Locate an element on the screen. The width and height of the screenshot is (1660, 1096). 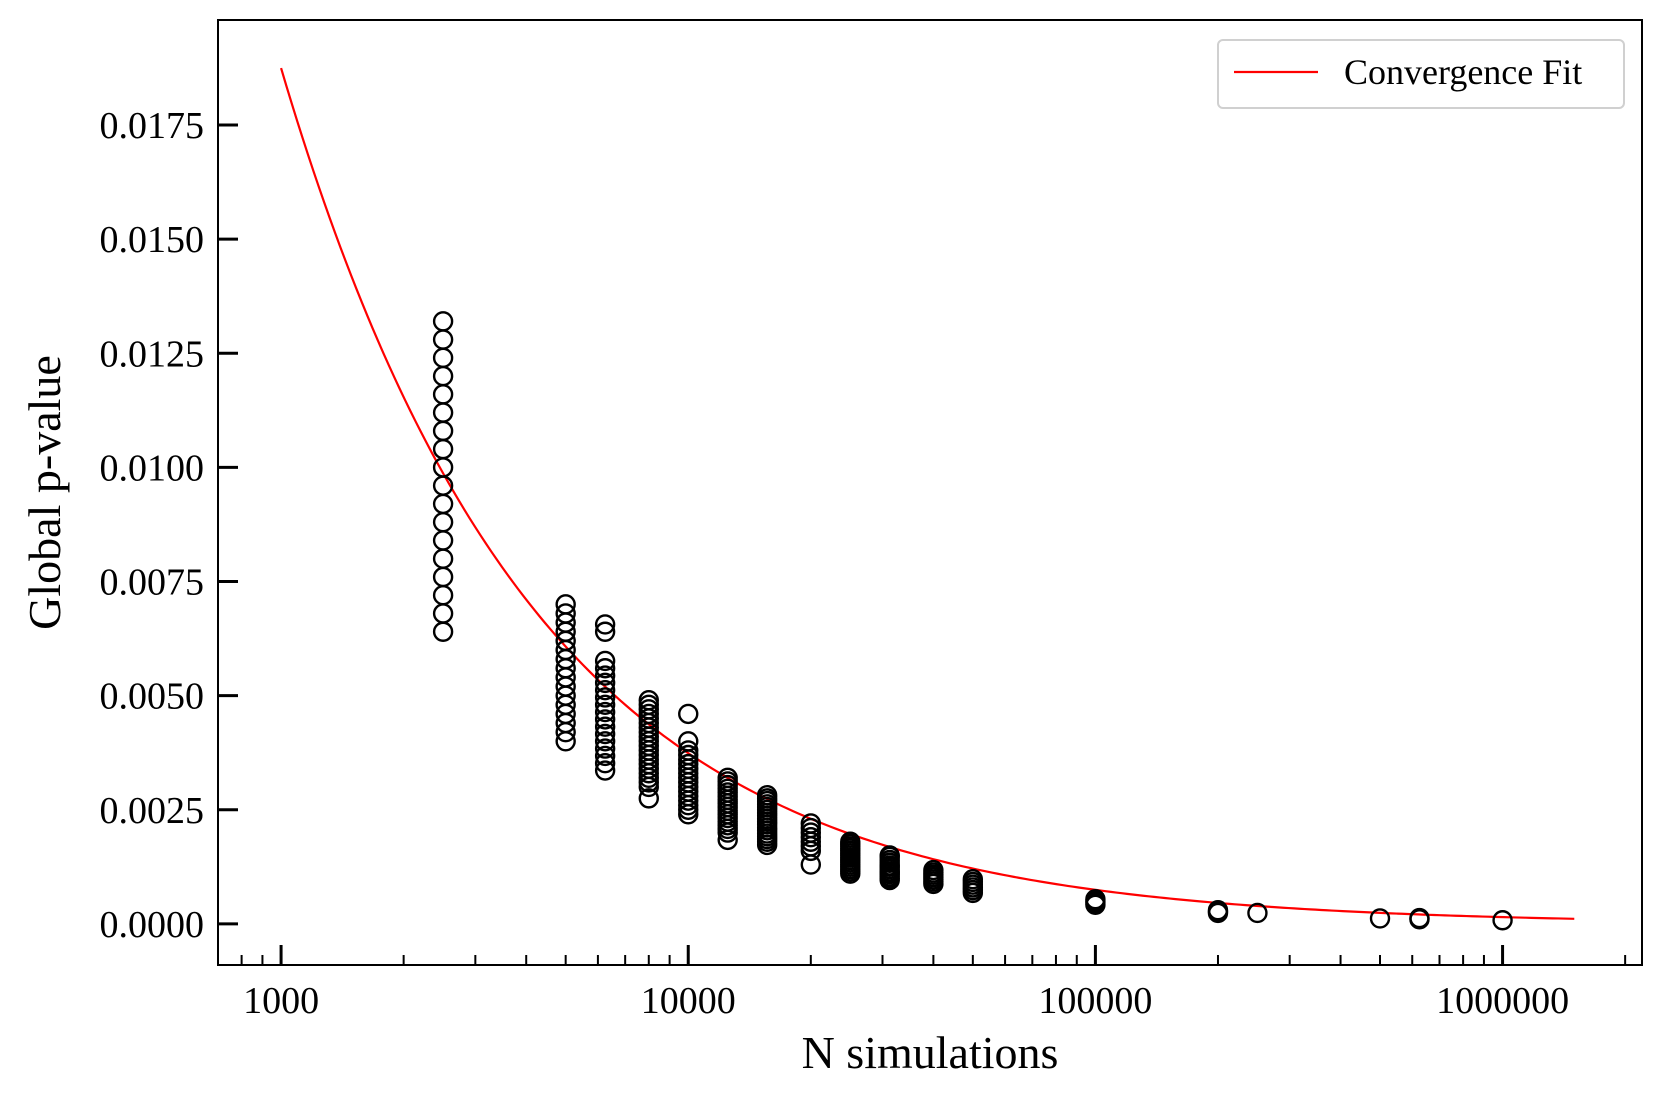
x-tick-label: 100000 is located at coordinates (1095, 1001).